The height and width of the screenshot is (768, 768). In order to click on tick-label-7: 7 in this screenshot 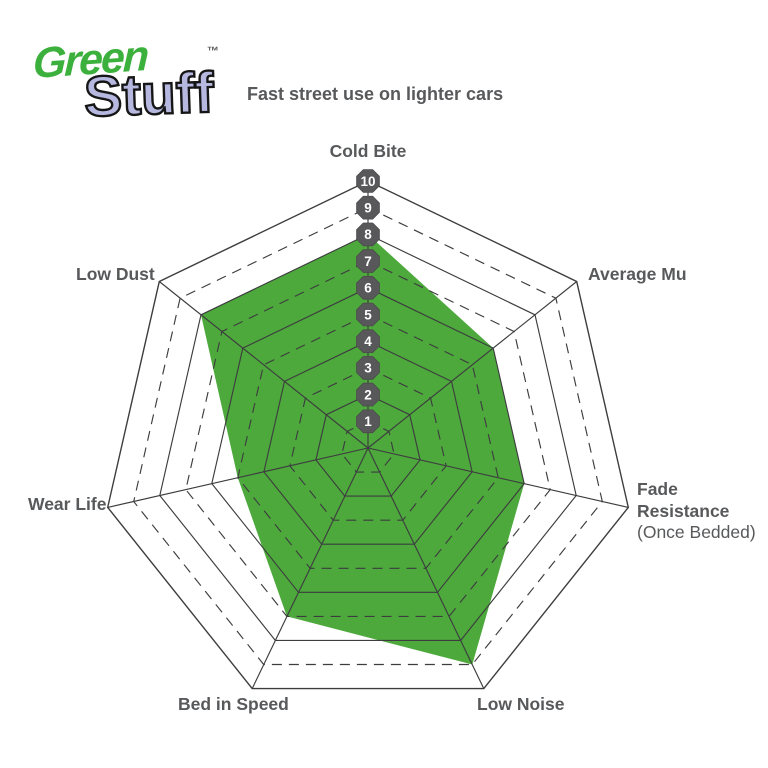, I will do `click(368, 261)`.